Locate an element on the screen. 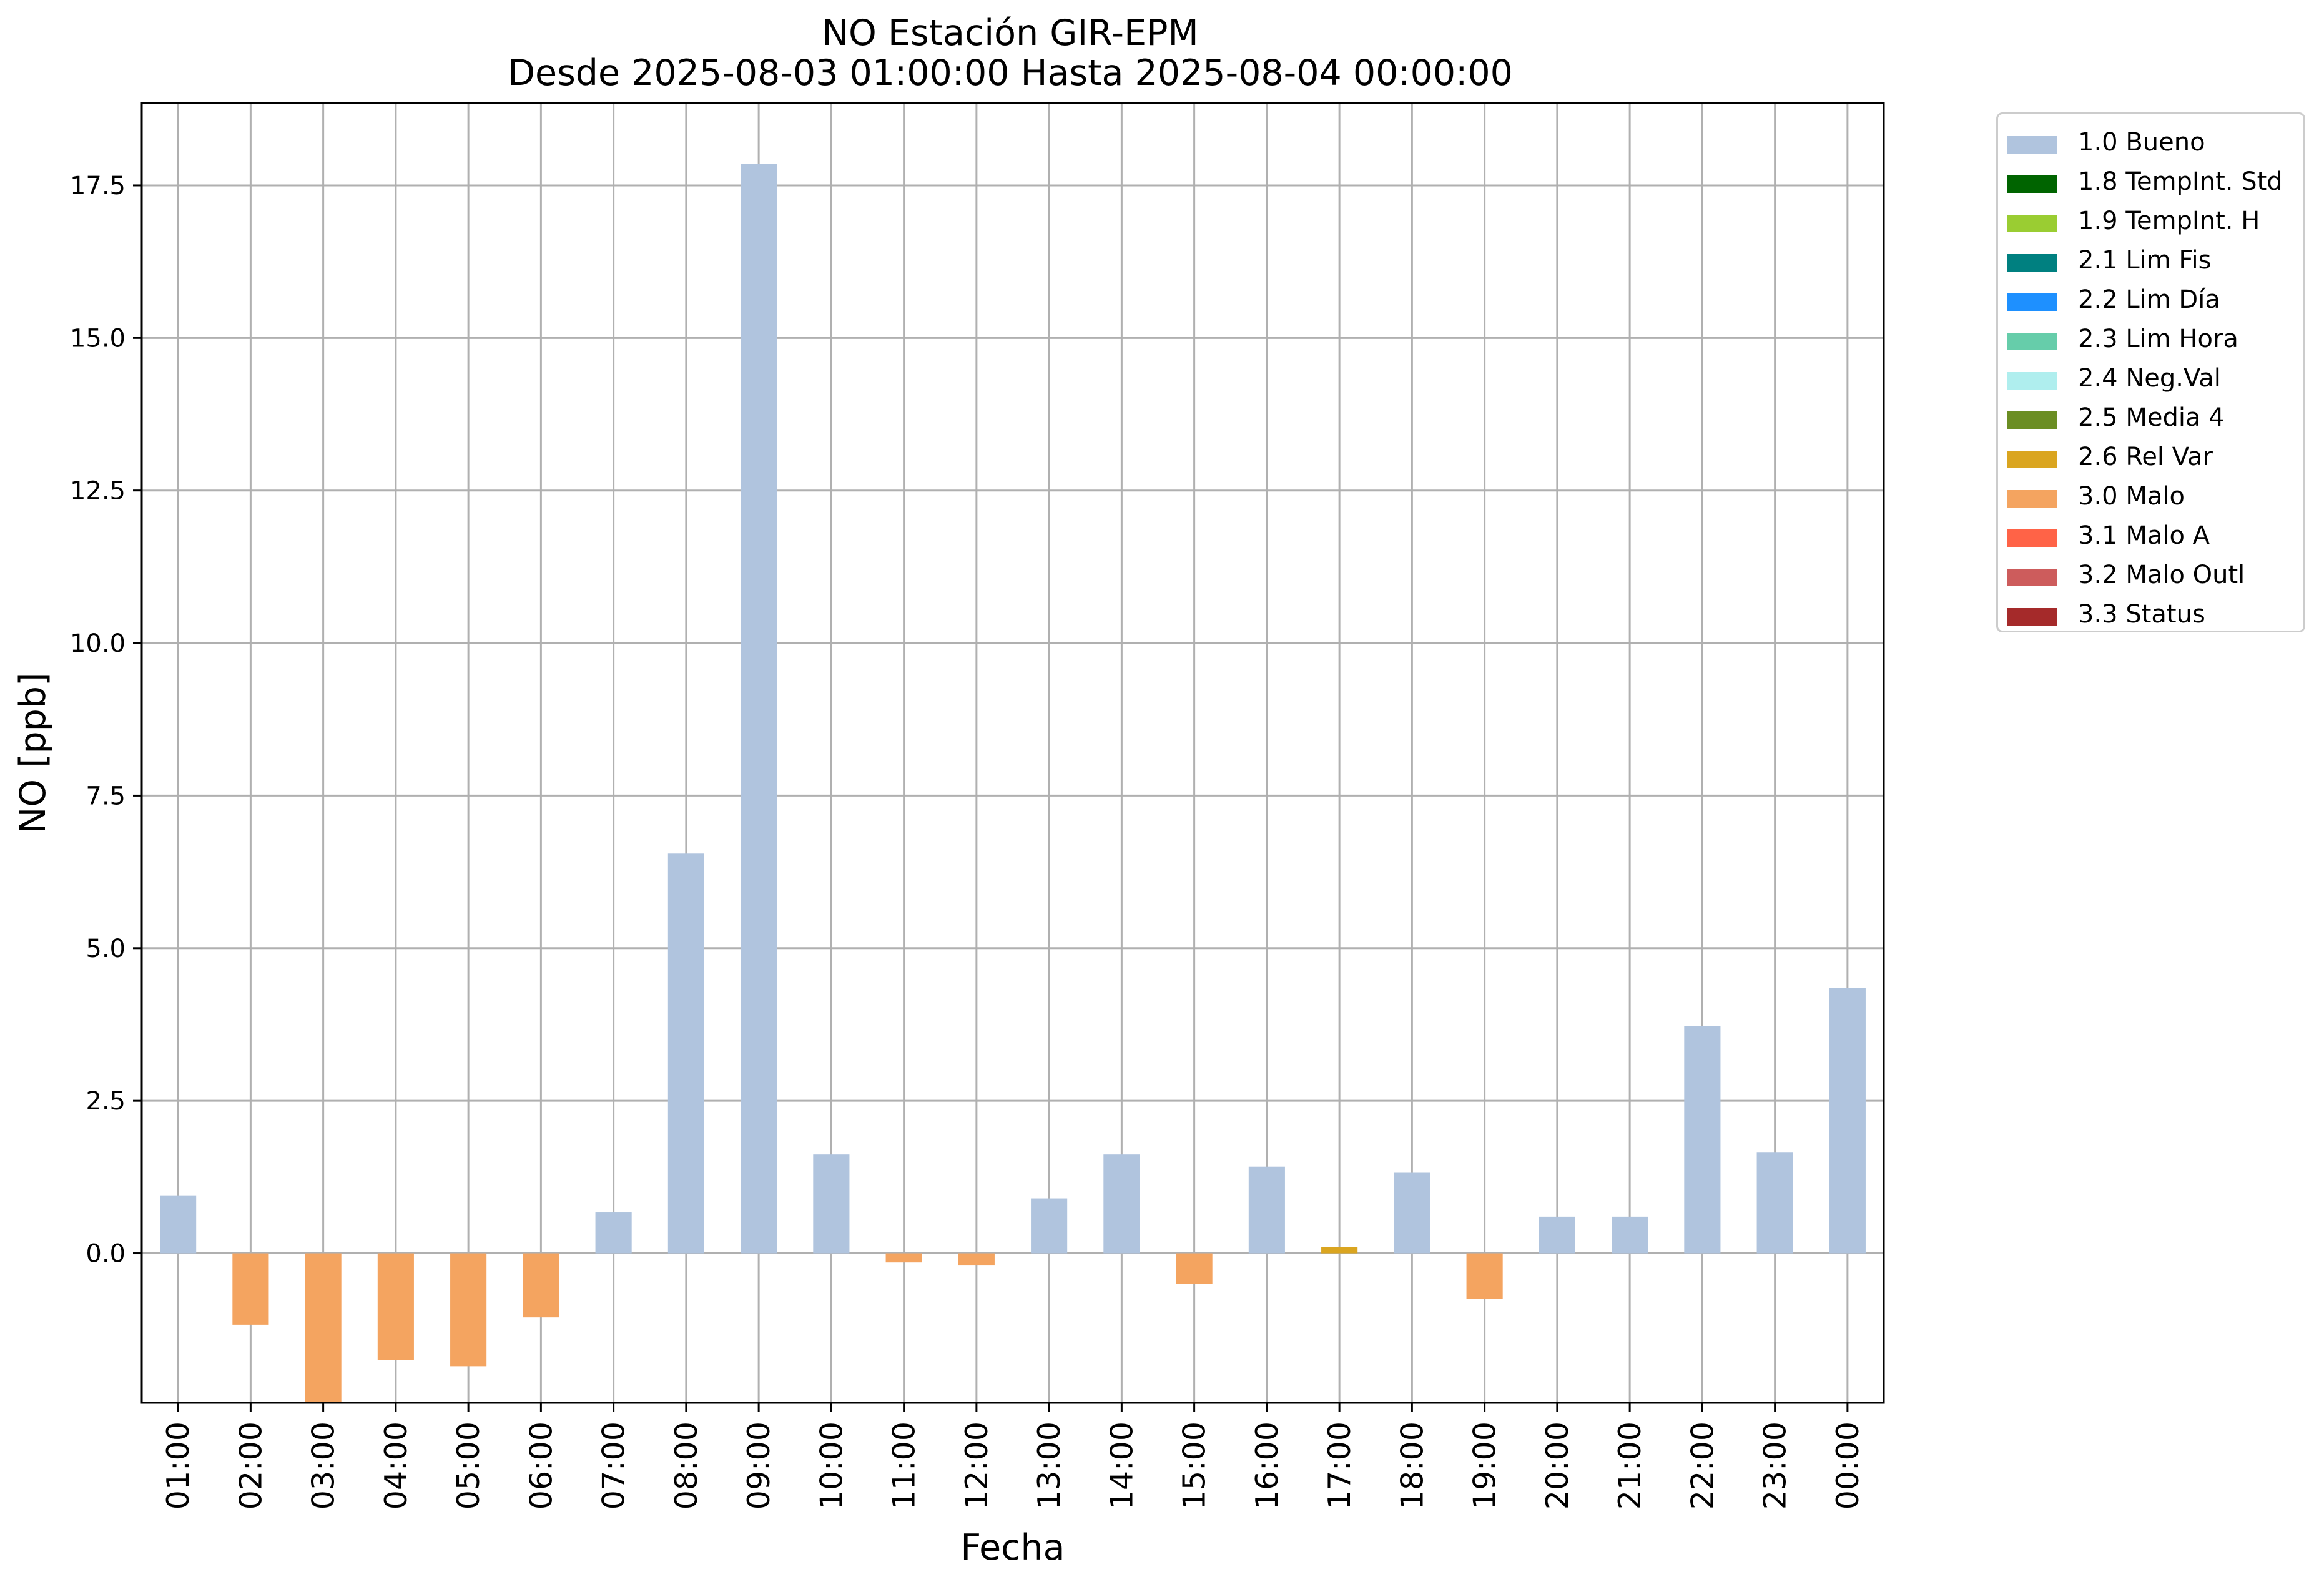  x-tick-label: 00:00 is located at coordinates (1848, 1466).